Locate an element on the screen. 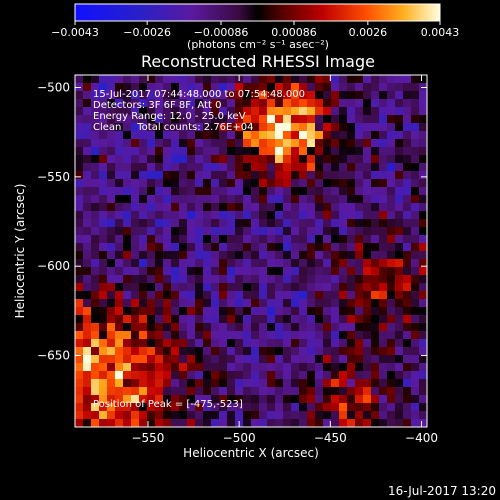  colorbar-tick-label: −0.00086 is located at coordinates (221, 32).